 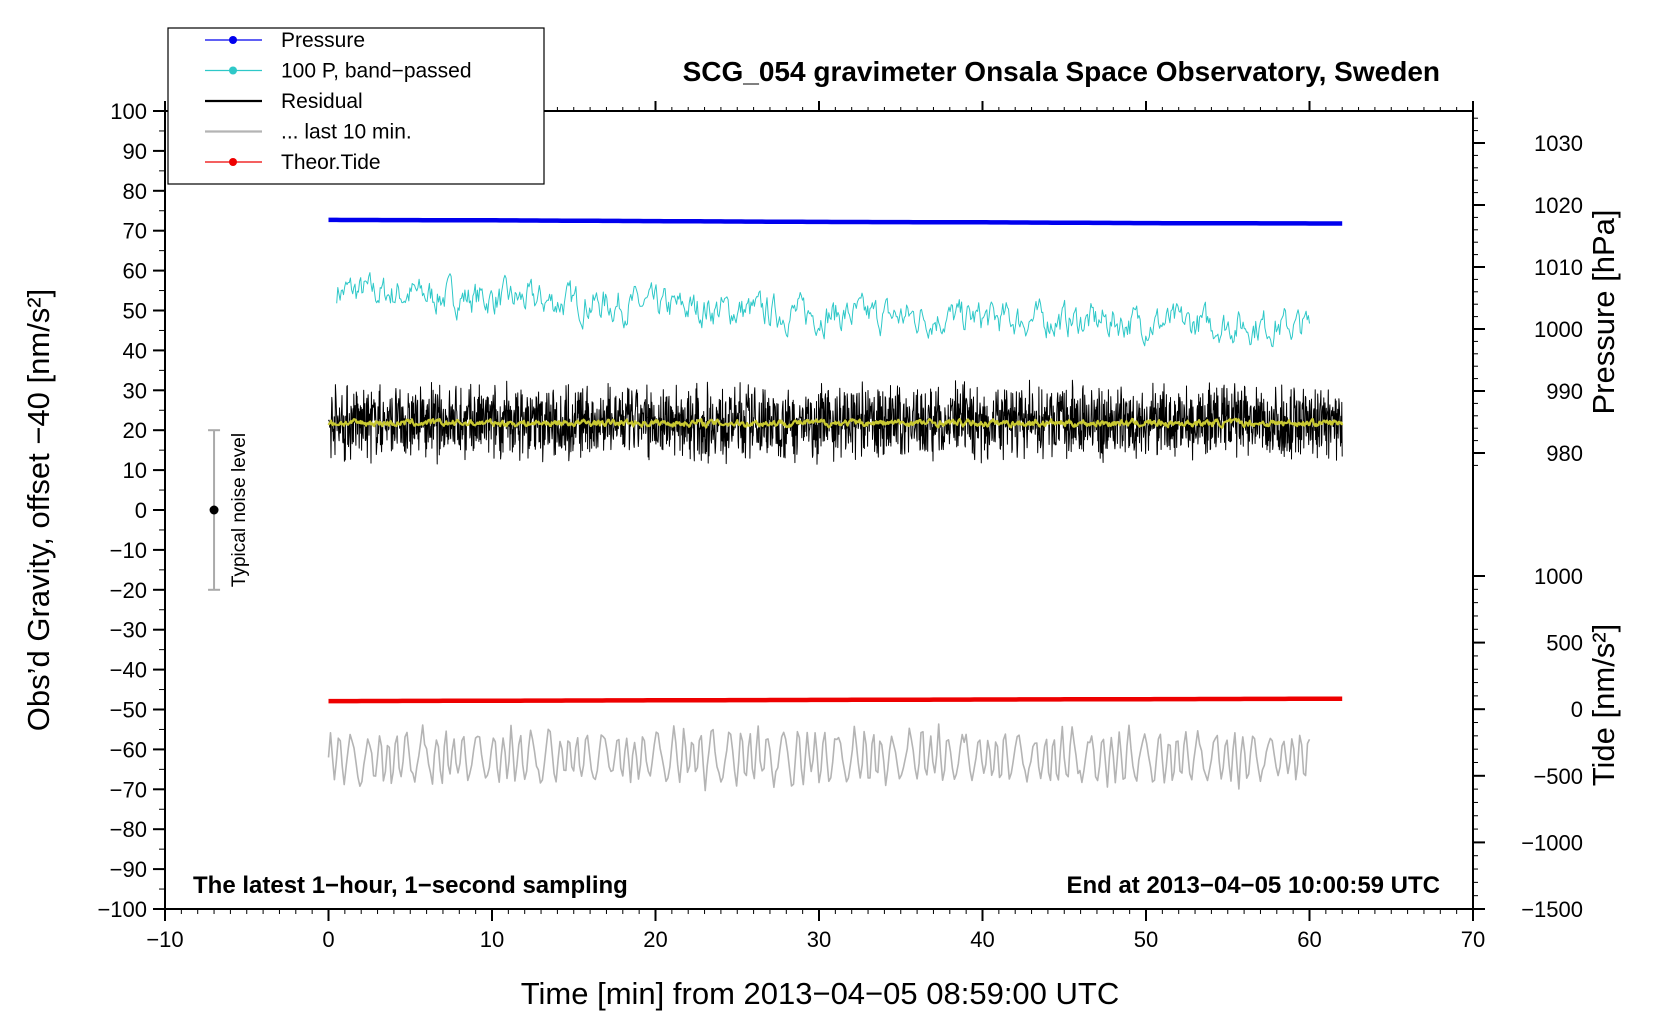 I want to click on y-tick-label: 90, so click(x=135, y=151).